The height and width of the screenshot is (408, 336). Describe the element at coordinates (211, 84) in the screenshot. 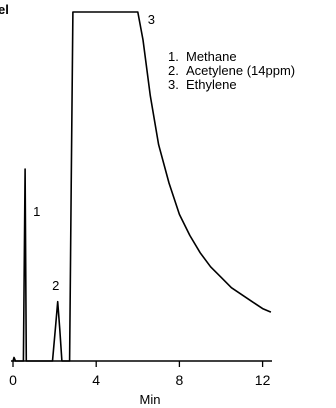

I see `legend-entry: Ethylene` at that location.